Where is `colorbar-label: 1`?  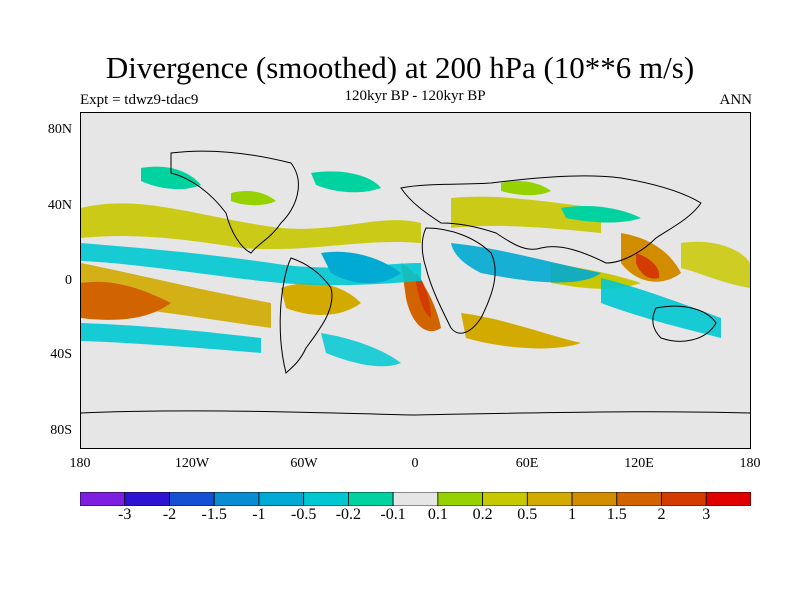
colorbar-label: 1 is located at coordinates (572, 514).